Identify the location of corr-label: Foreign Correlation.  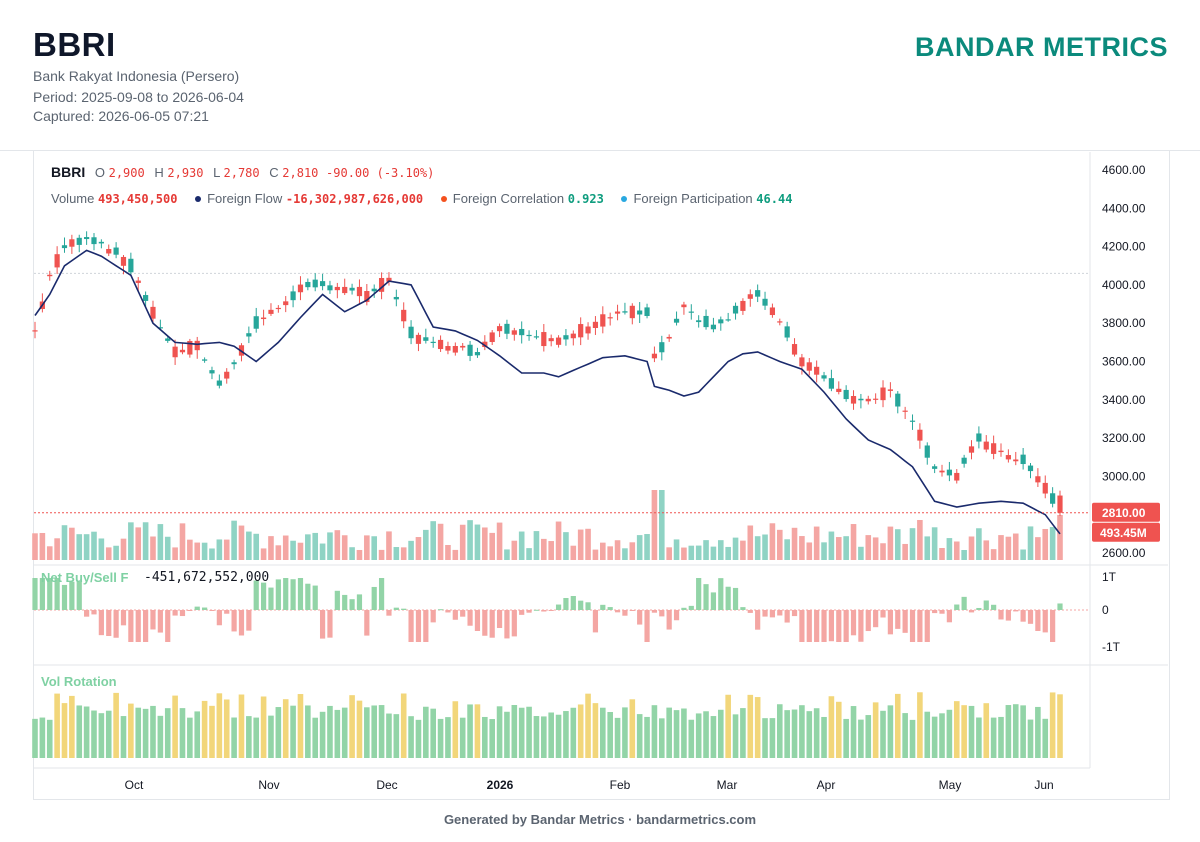
(508, 198).